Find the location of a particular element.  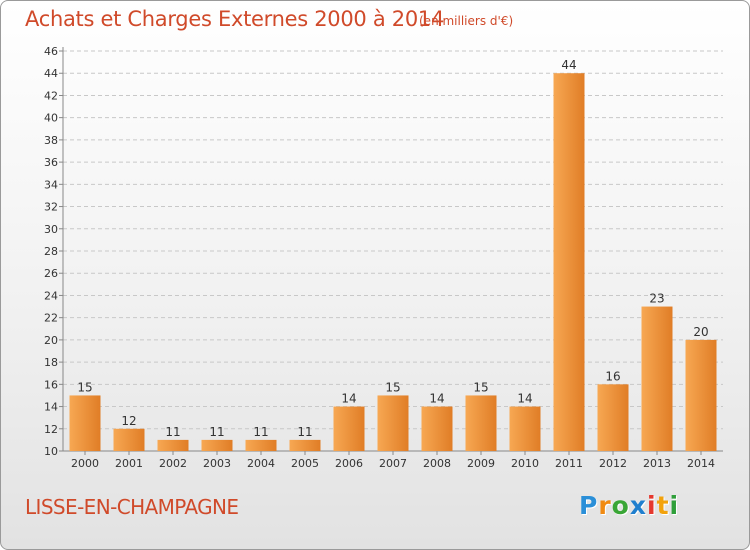

y-tick-label: 26 is located at coordinates (51, 273).